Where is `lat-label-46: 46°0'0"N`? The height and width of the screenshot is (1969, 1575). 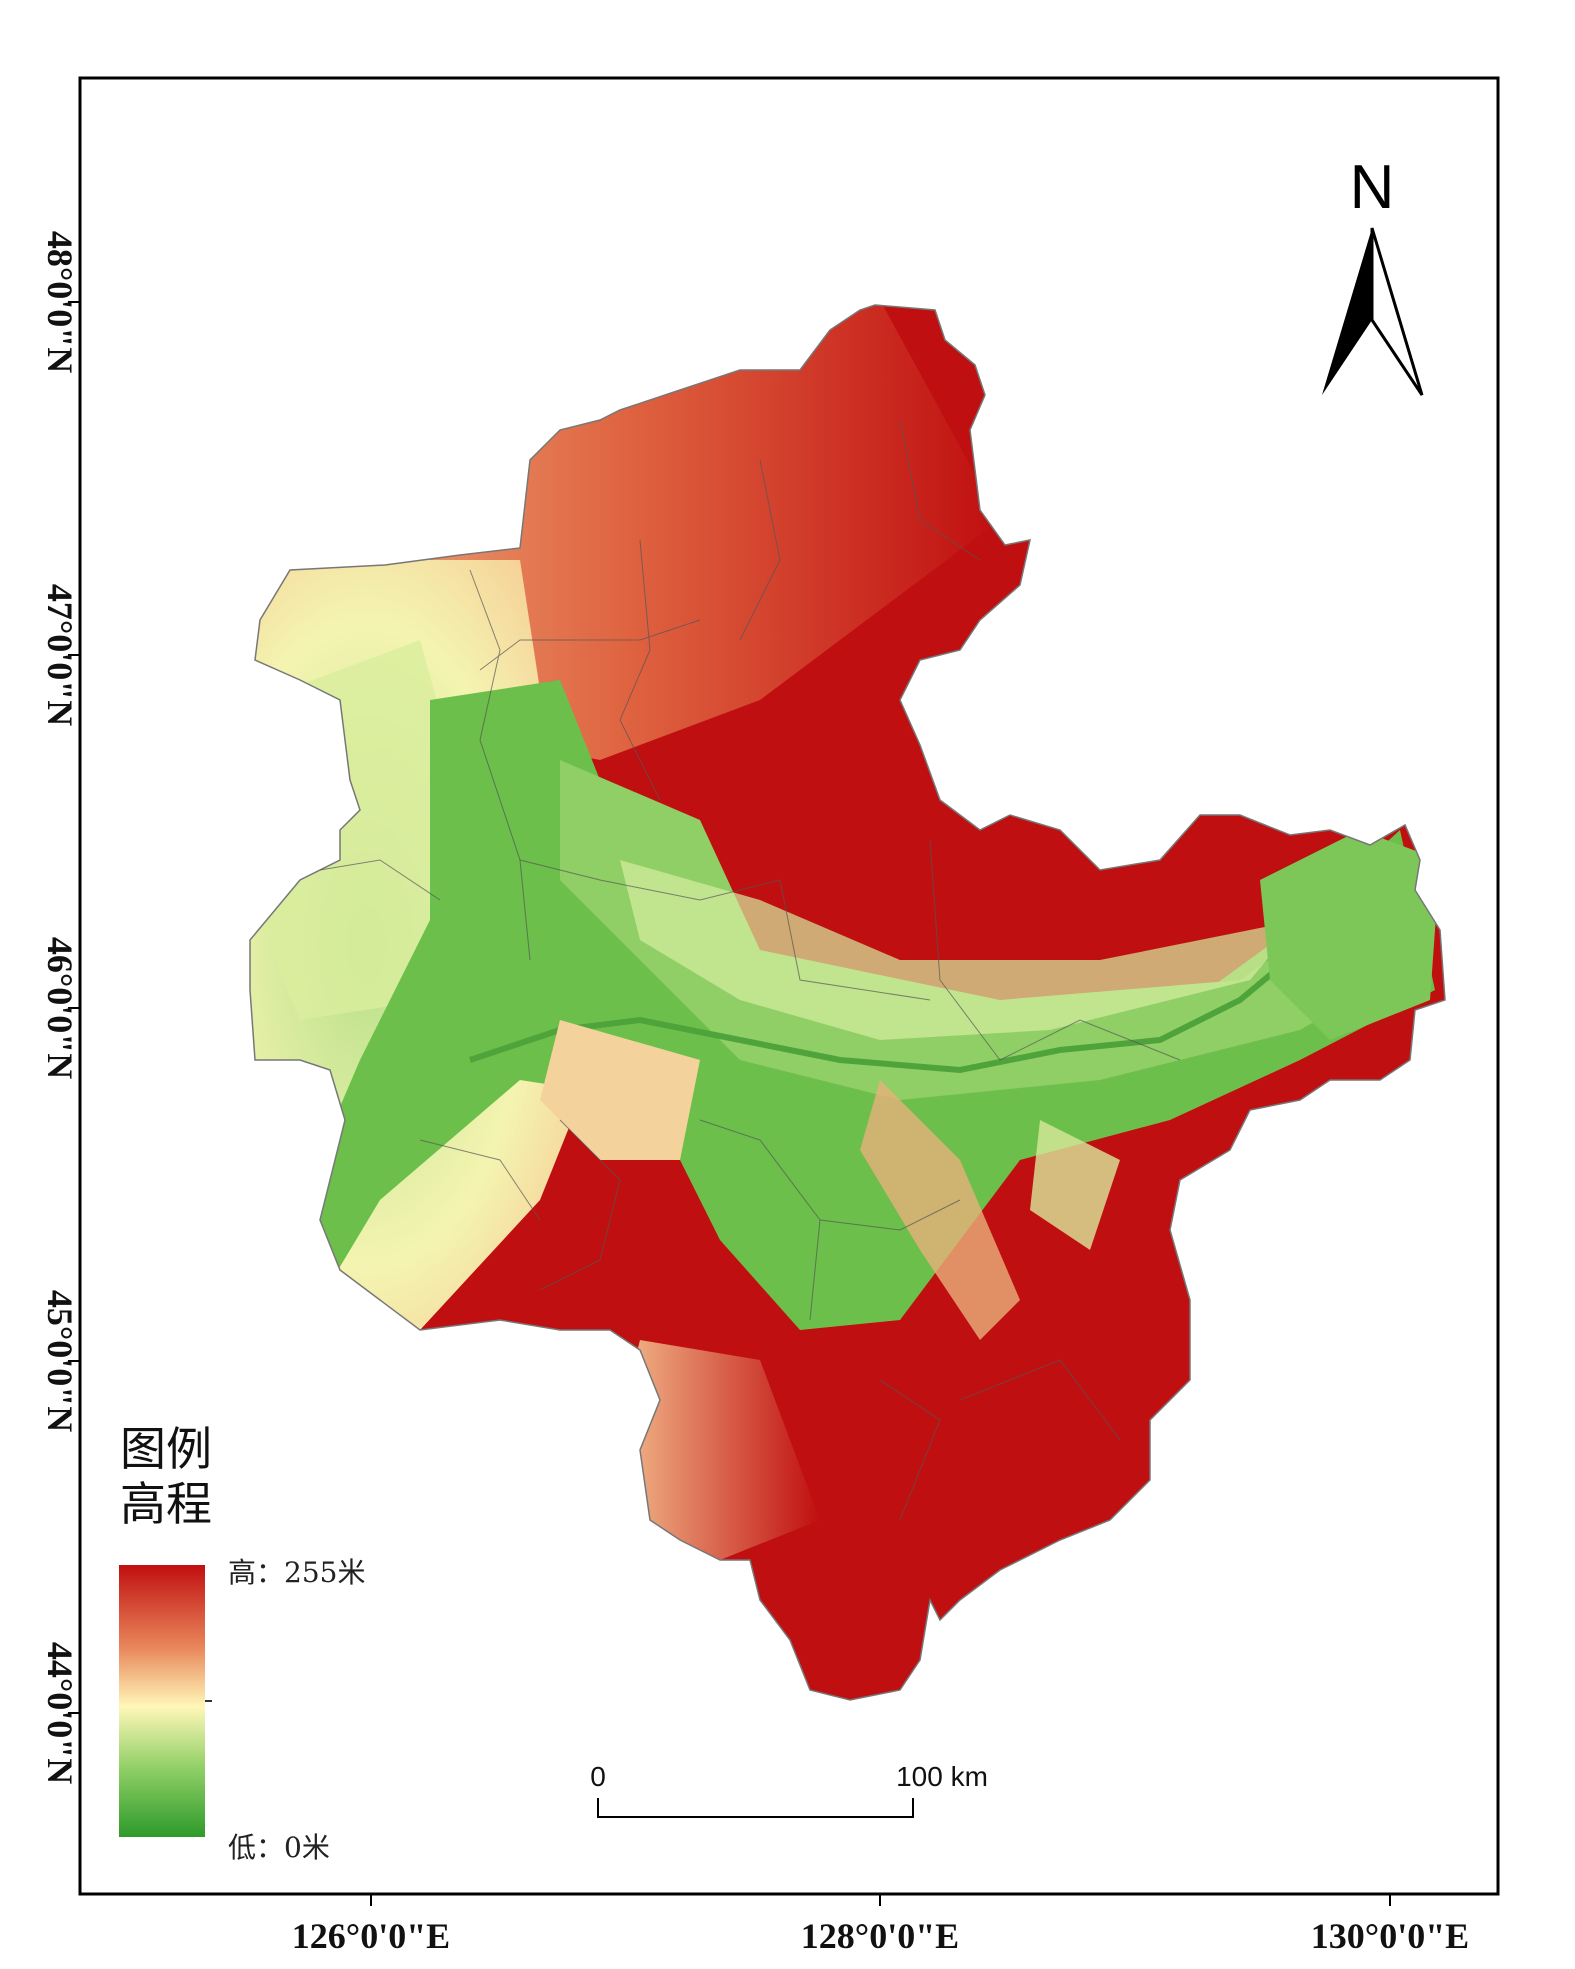 lat-label-46: 46°0'0"N is located at coordinates (60, 1008).